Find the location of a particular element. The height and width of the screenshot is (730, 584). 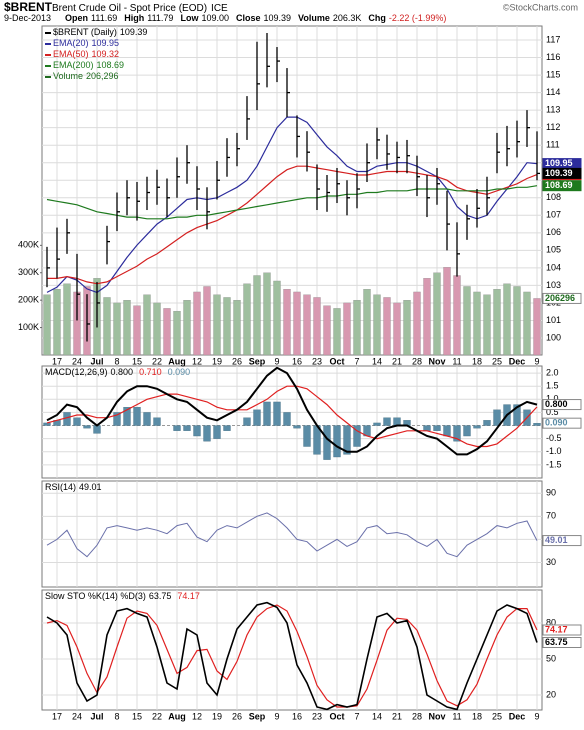

y-tick-label: 104 is located at coordinates (553, 267).